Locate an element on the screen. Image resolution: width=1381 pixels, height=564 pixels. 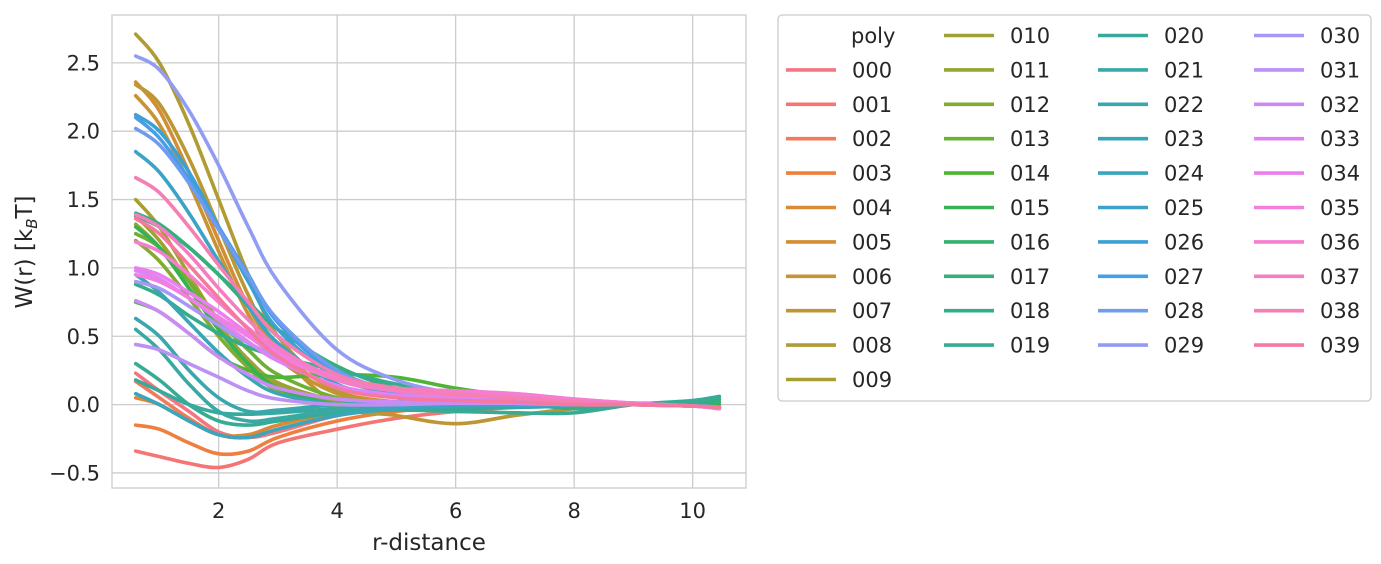
legend-label: 022 is located at coordinates (1184, 105).